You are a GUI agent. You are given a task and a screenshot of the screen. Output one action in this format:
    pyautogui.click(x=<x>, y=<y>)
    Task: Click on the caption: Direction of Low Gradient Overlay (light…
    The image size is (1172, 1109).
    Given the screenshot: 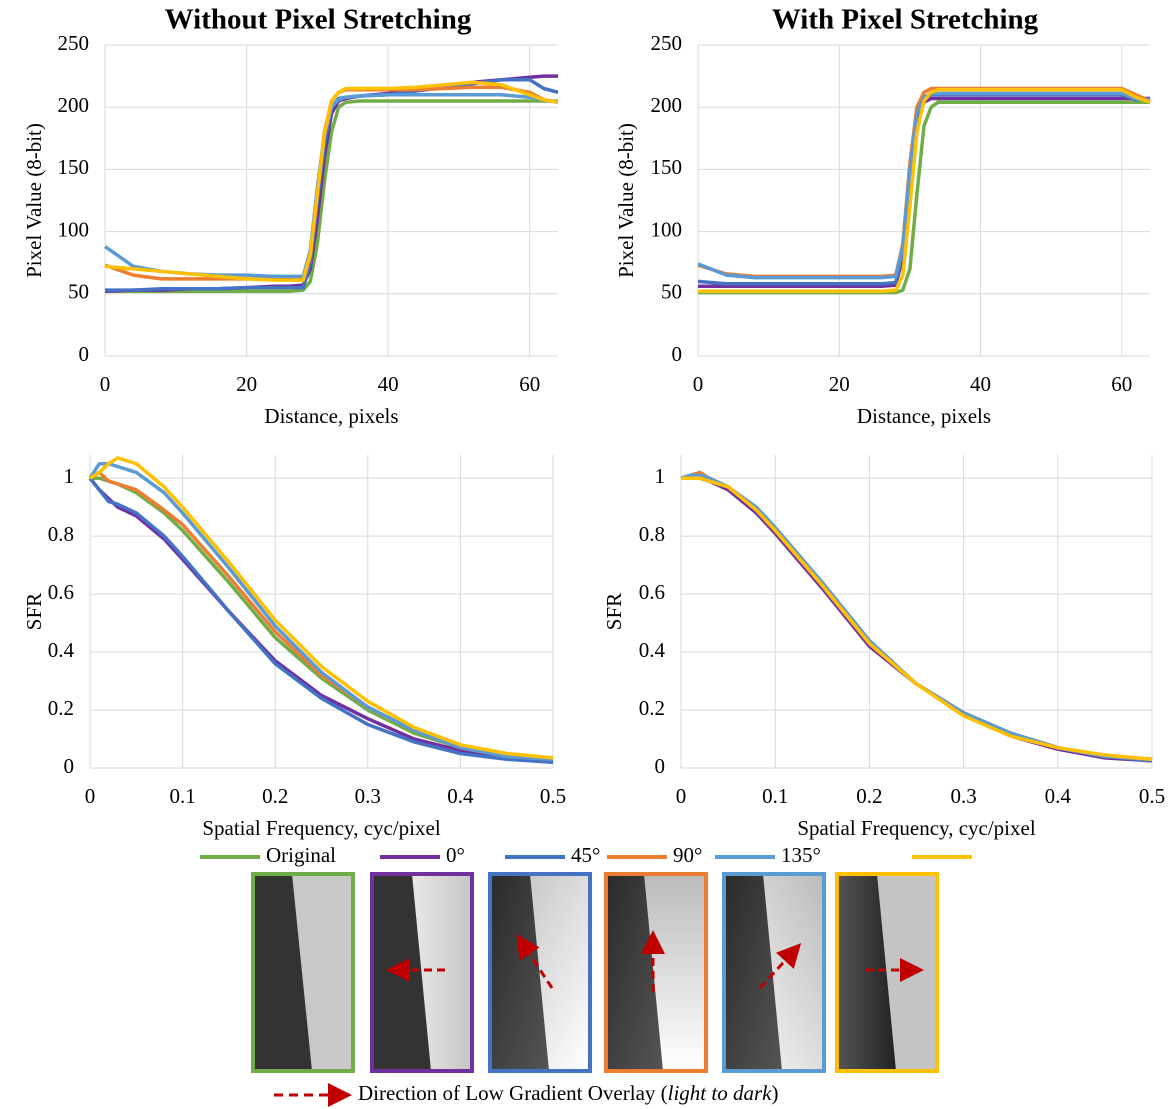 What is the action you would take?
    pyautogui.click(x=568, y=1093)
    